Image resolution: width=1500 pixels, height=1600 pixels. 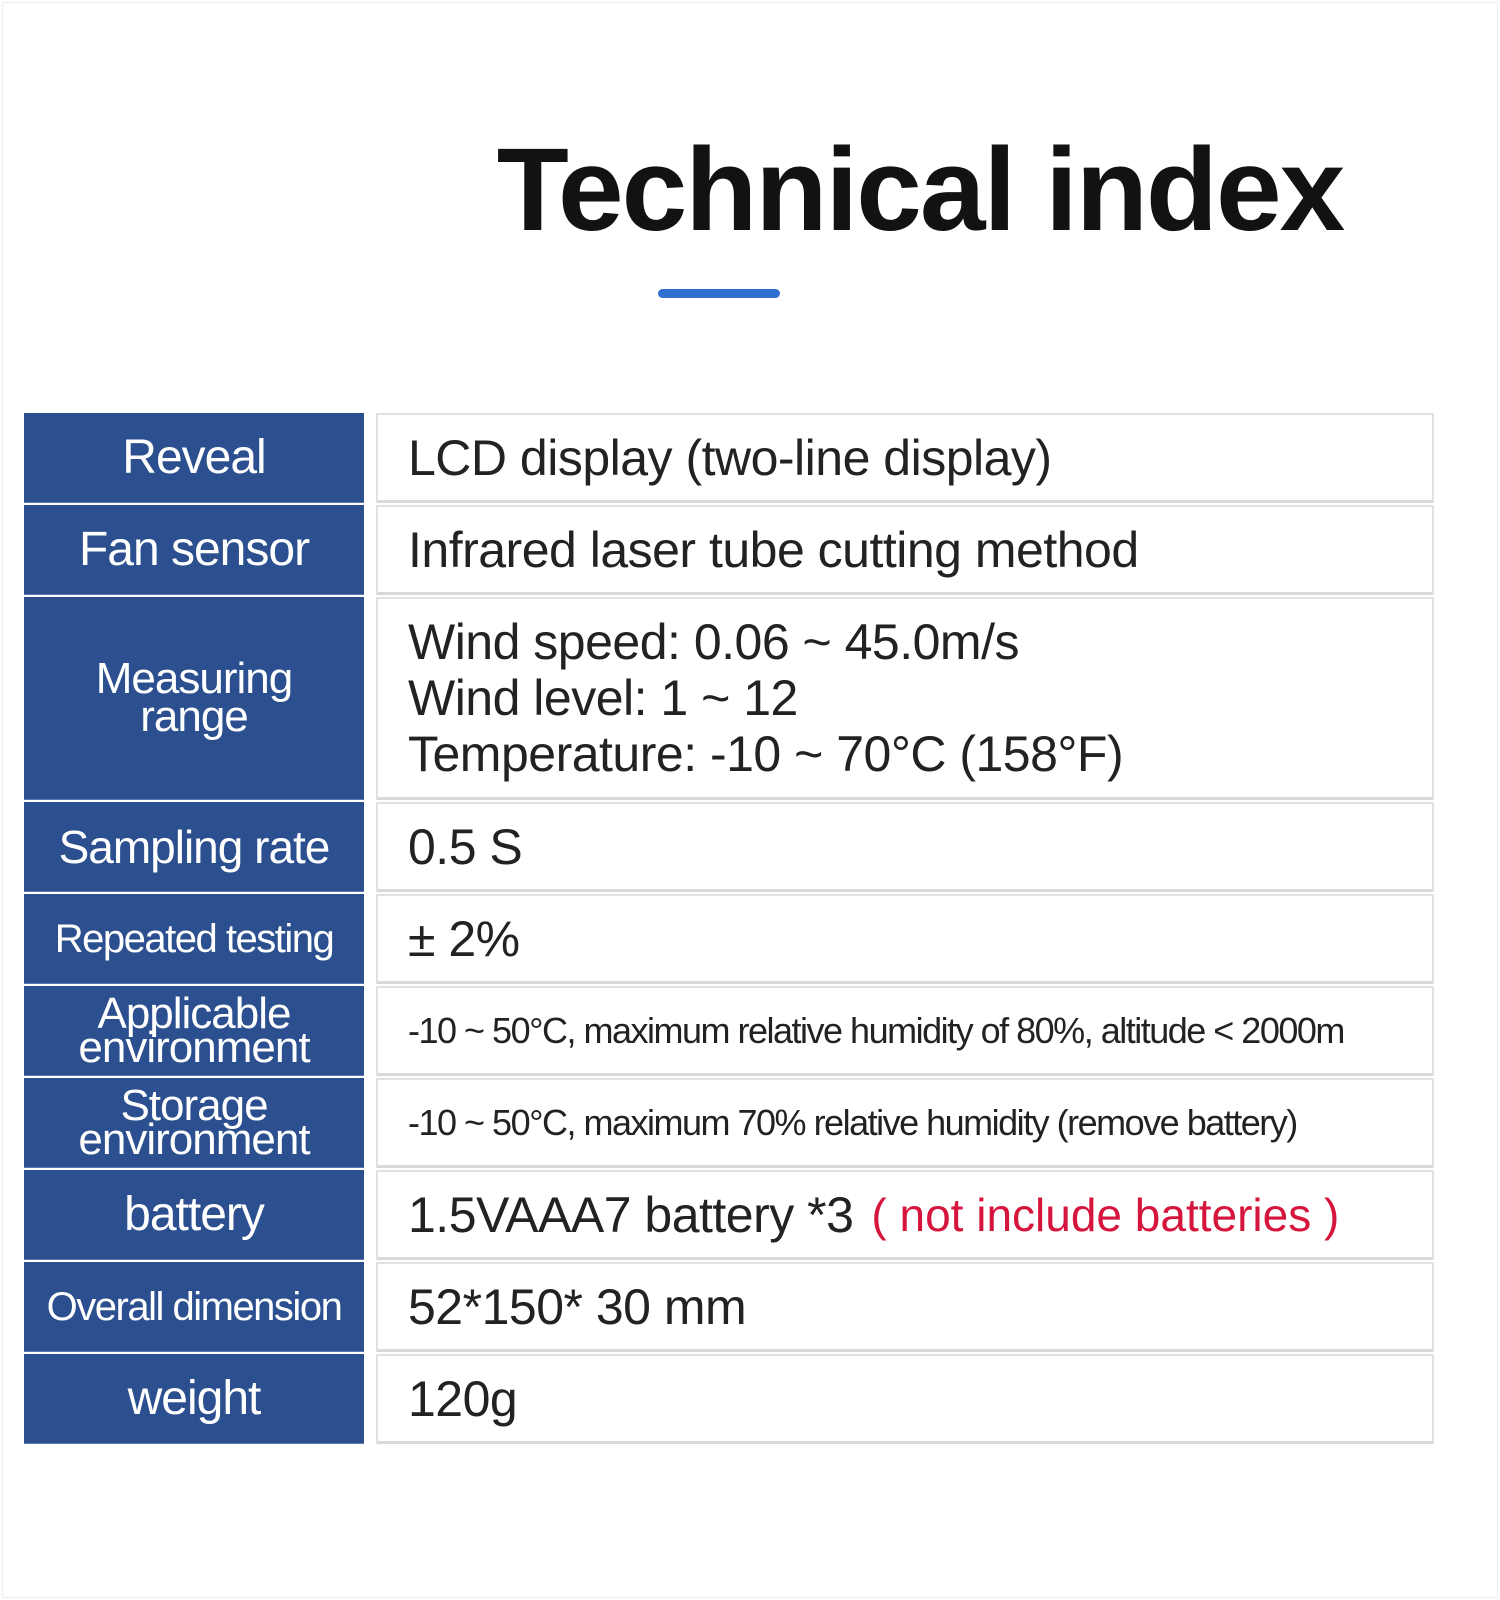 I want to click on spec-label: Applicable environment, so click(x=194, y=1031).